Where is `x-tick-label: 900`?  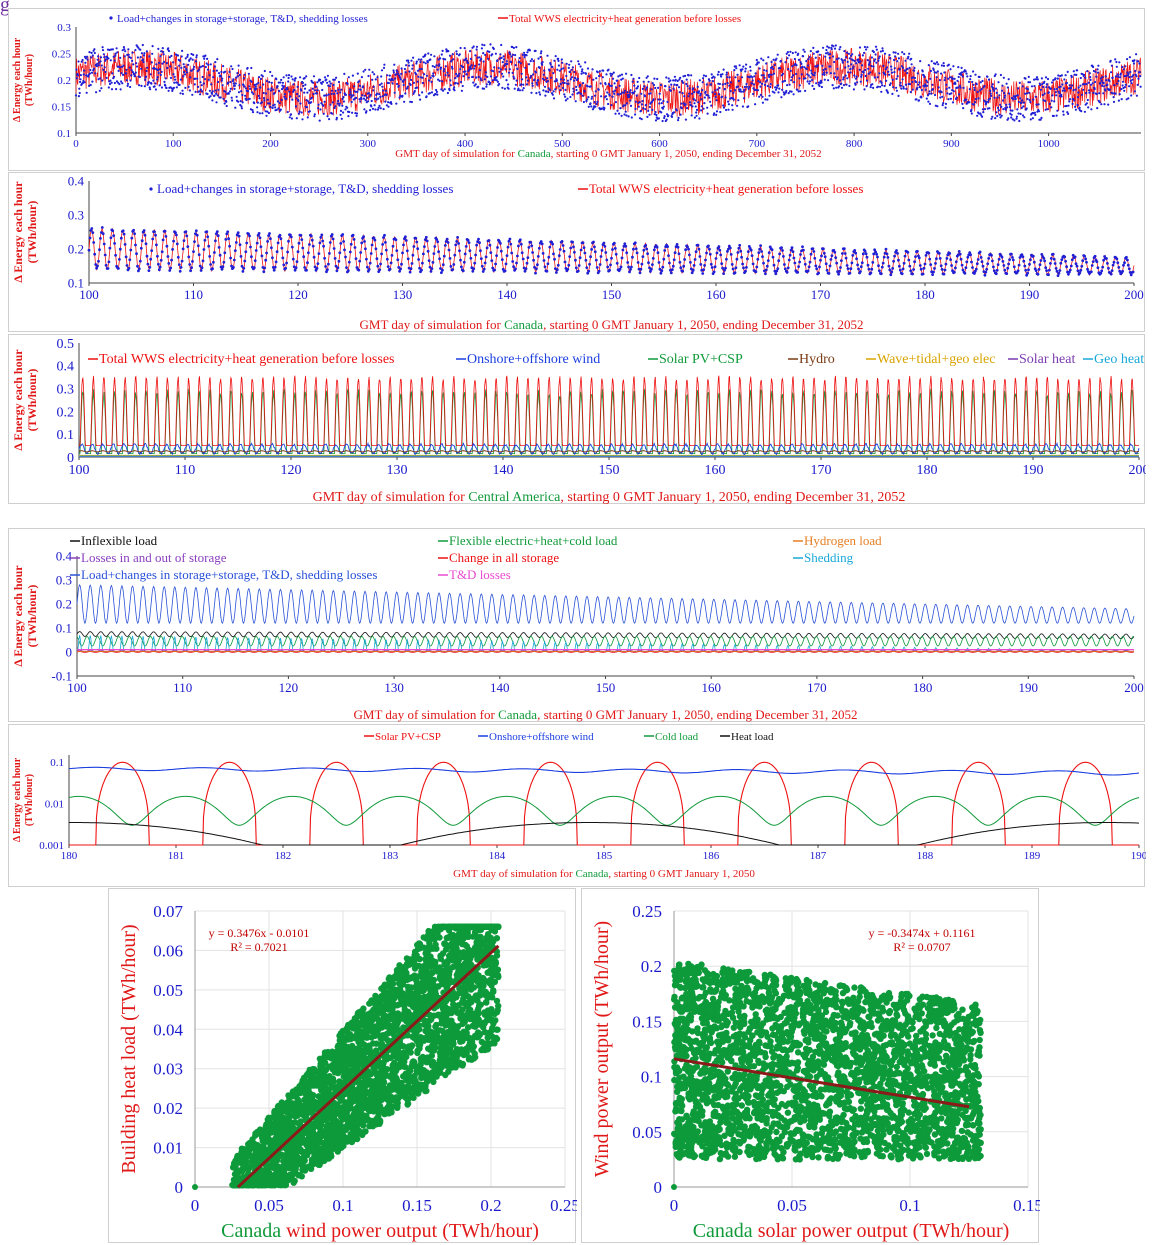
x-tick-label: 900 is located at coordinates (951, 144).